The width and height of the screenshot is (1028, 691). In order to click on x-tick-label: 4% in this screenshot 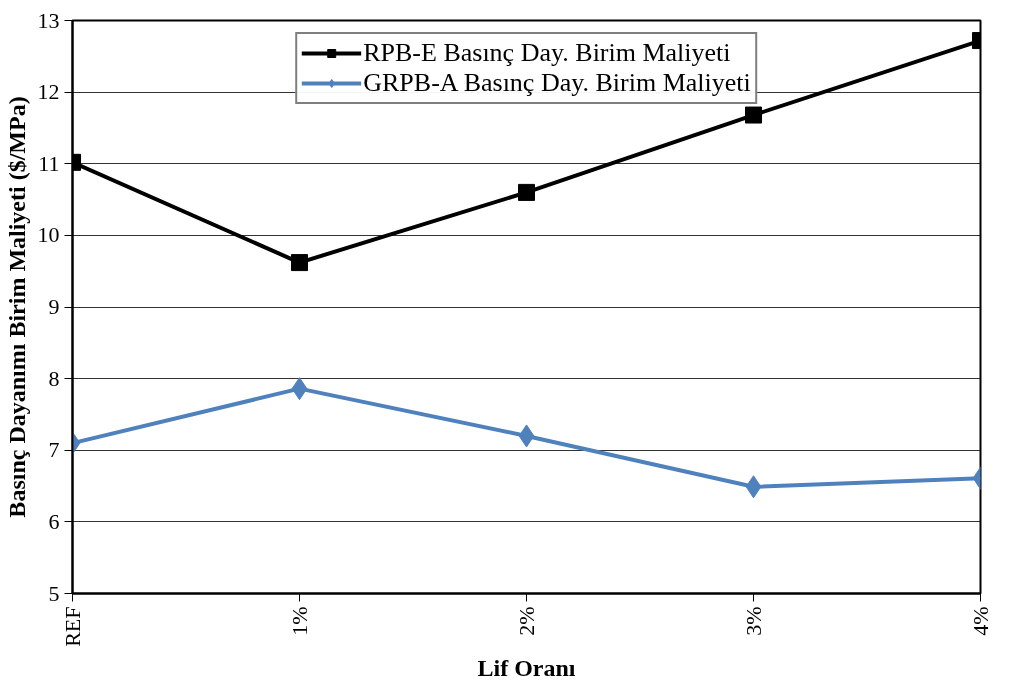, I will do `click(980, 621)`.